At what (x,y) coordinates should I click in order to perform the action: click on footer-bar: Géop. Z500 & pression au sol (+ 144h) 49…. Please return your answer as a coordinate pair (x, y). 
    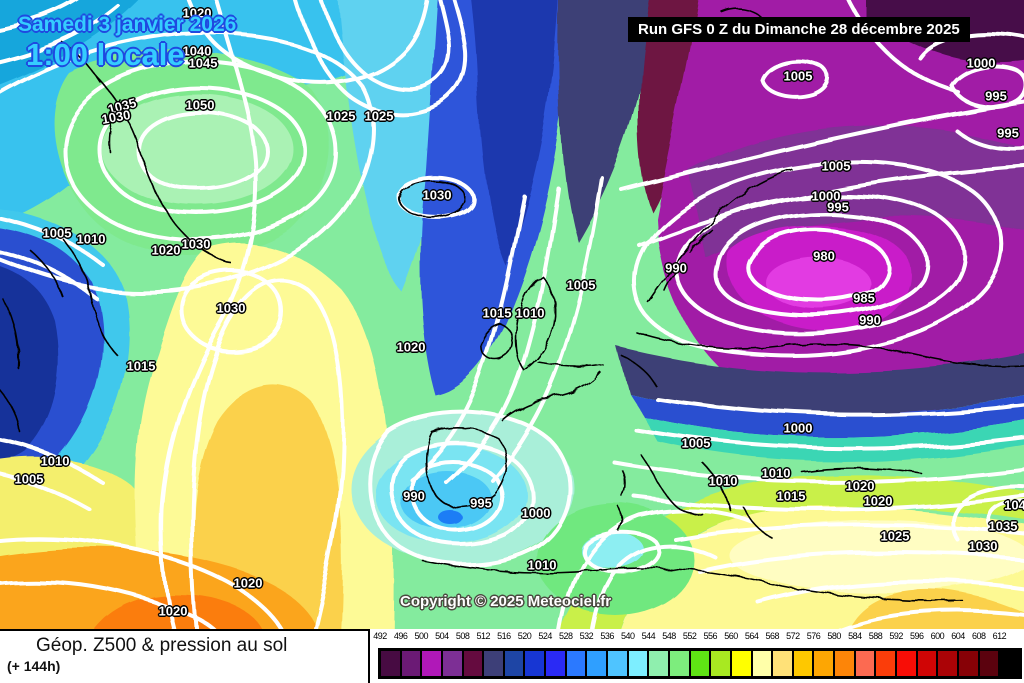
    Looking at the image, I should click on (512, 656).